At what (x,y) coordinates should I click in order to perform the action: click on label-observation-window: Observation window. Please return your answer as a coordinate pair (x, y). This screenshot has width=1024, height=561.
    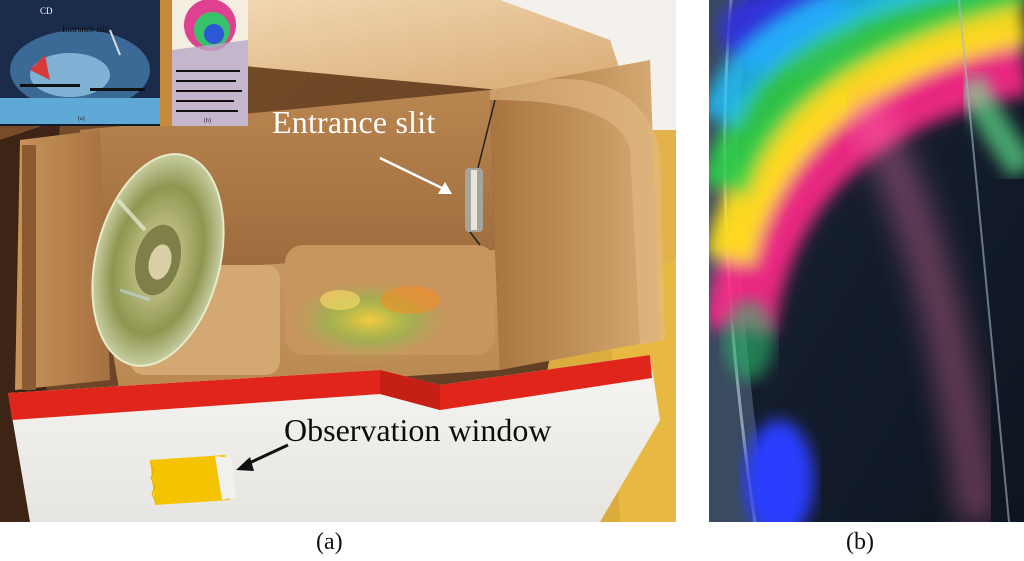
    Looking at the image, I should click on (418, 430).